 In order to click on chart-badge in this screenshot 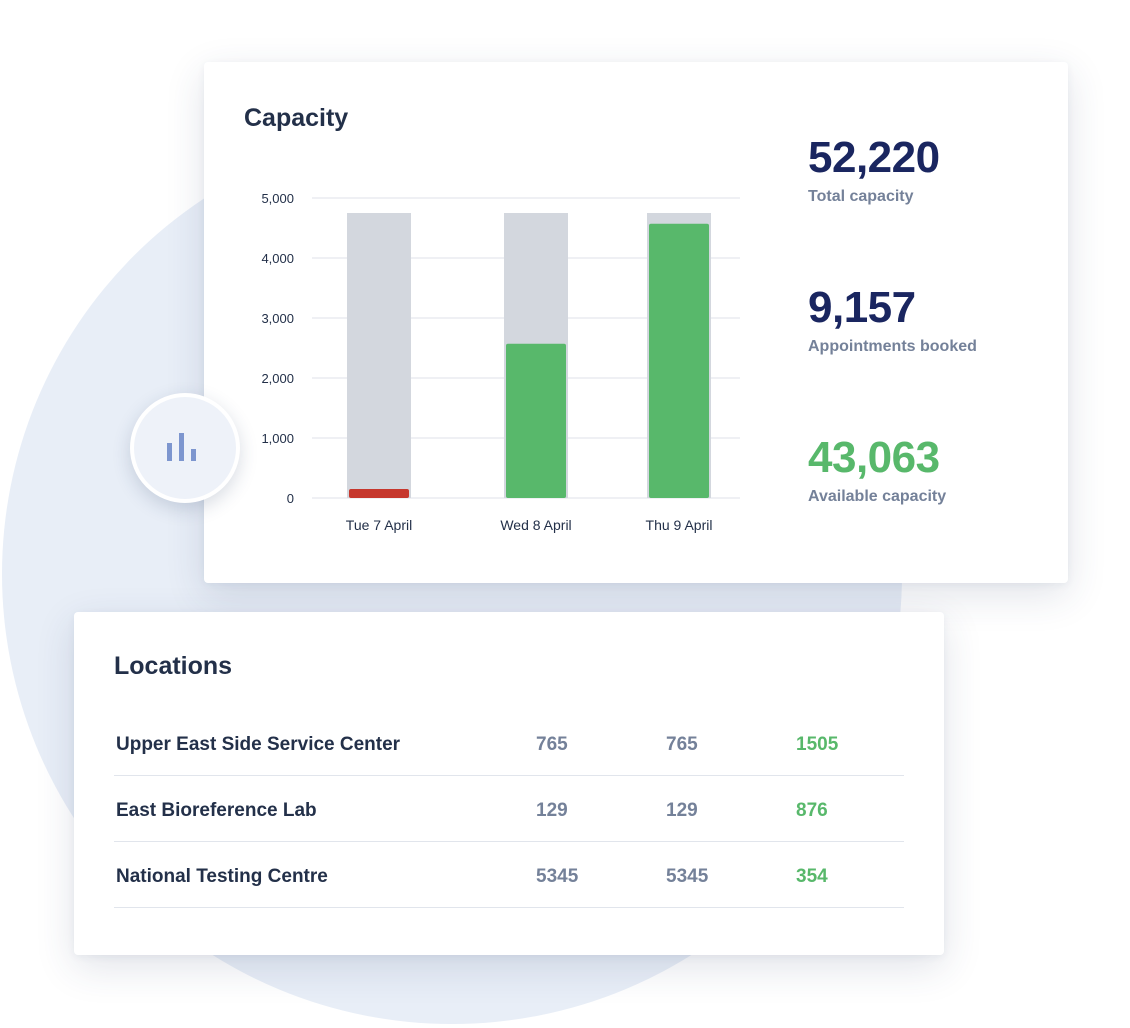, I will do `click(185, 448)`.